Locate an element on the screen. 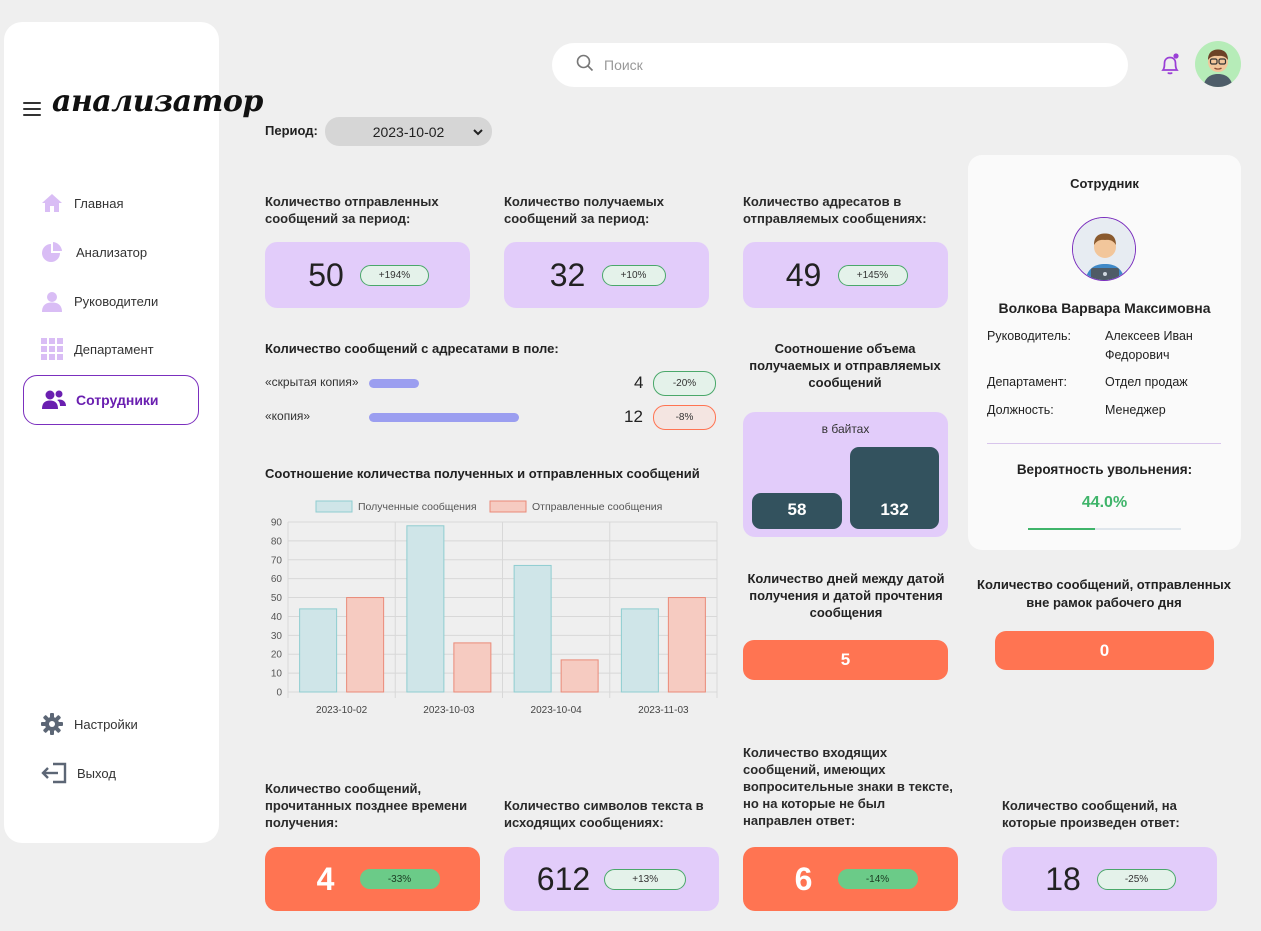 The width and height of the screenshot is (1261, 931). answered-card: 18 -25% is located at coordinates (1109, 879).